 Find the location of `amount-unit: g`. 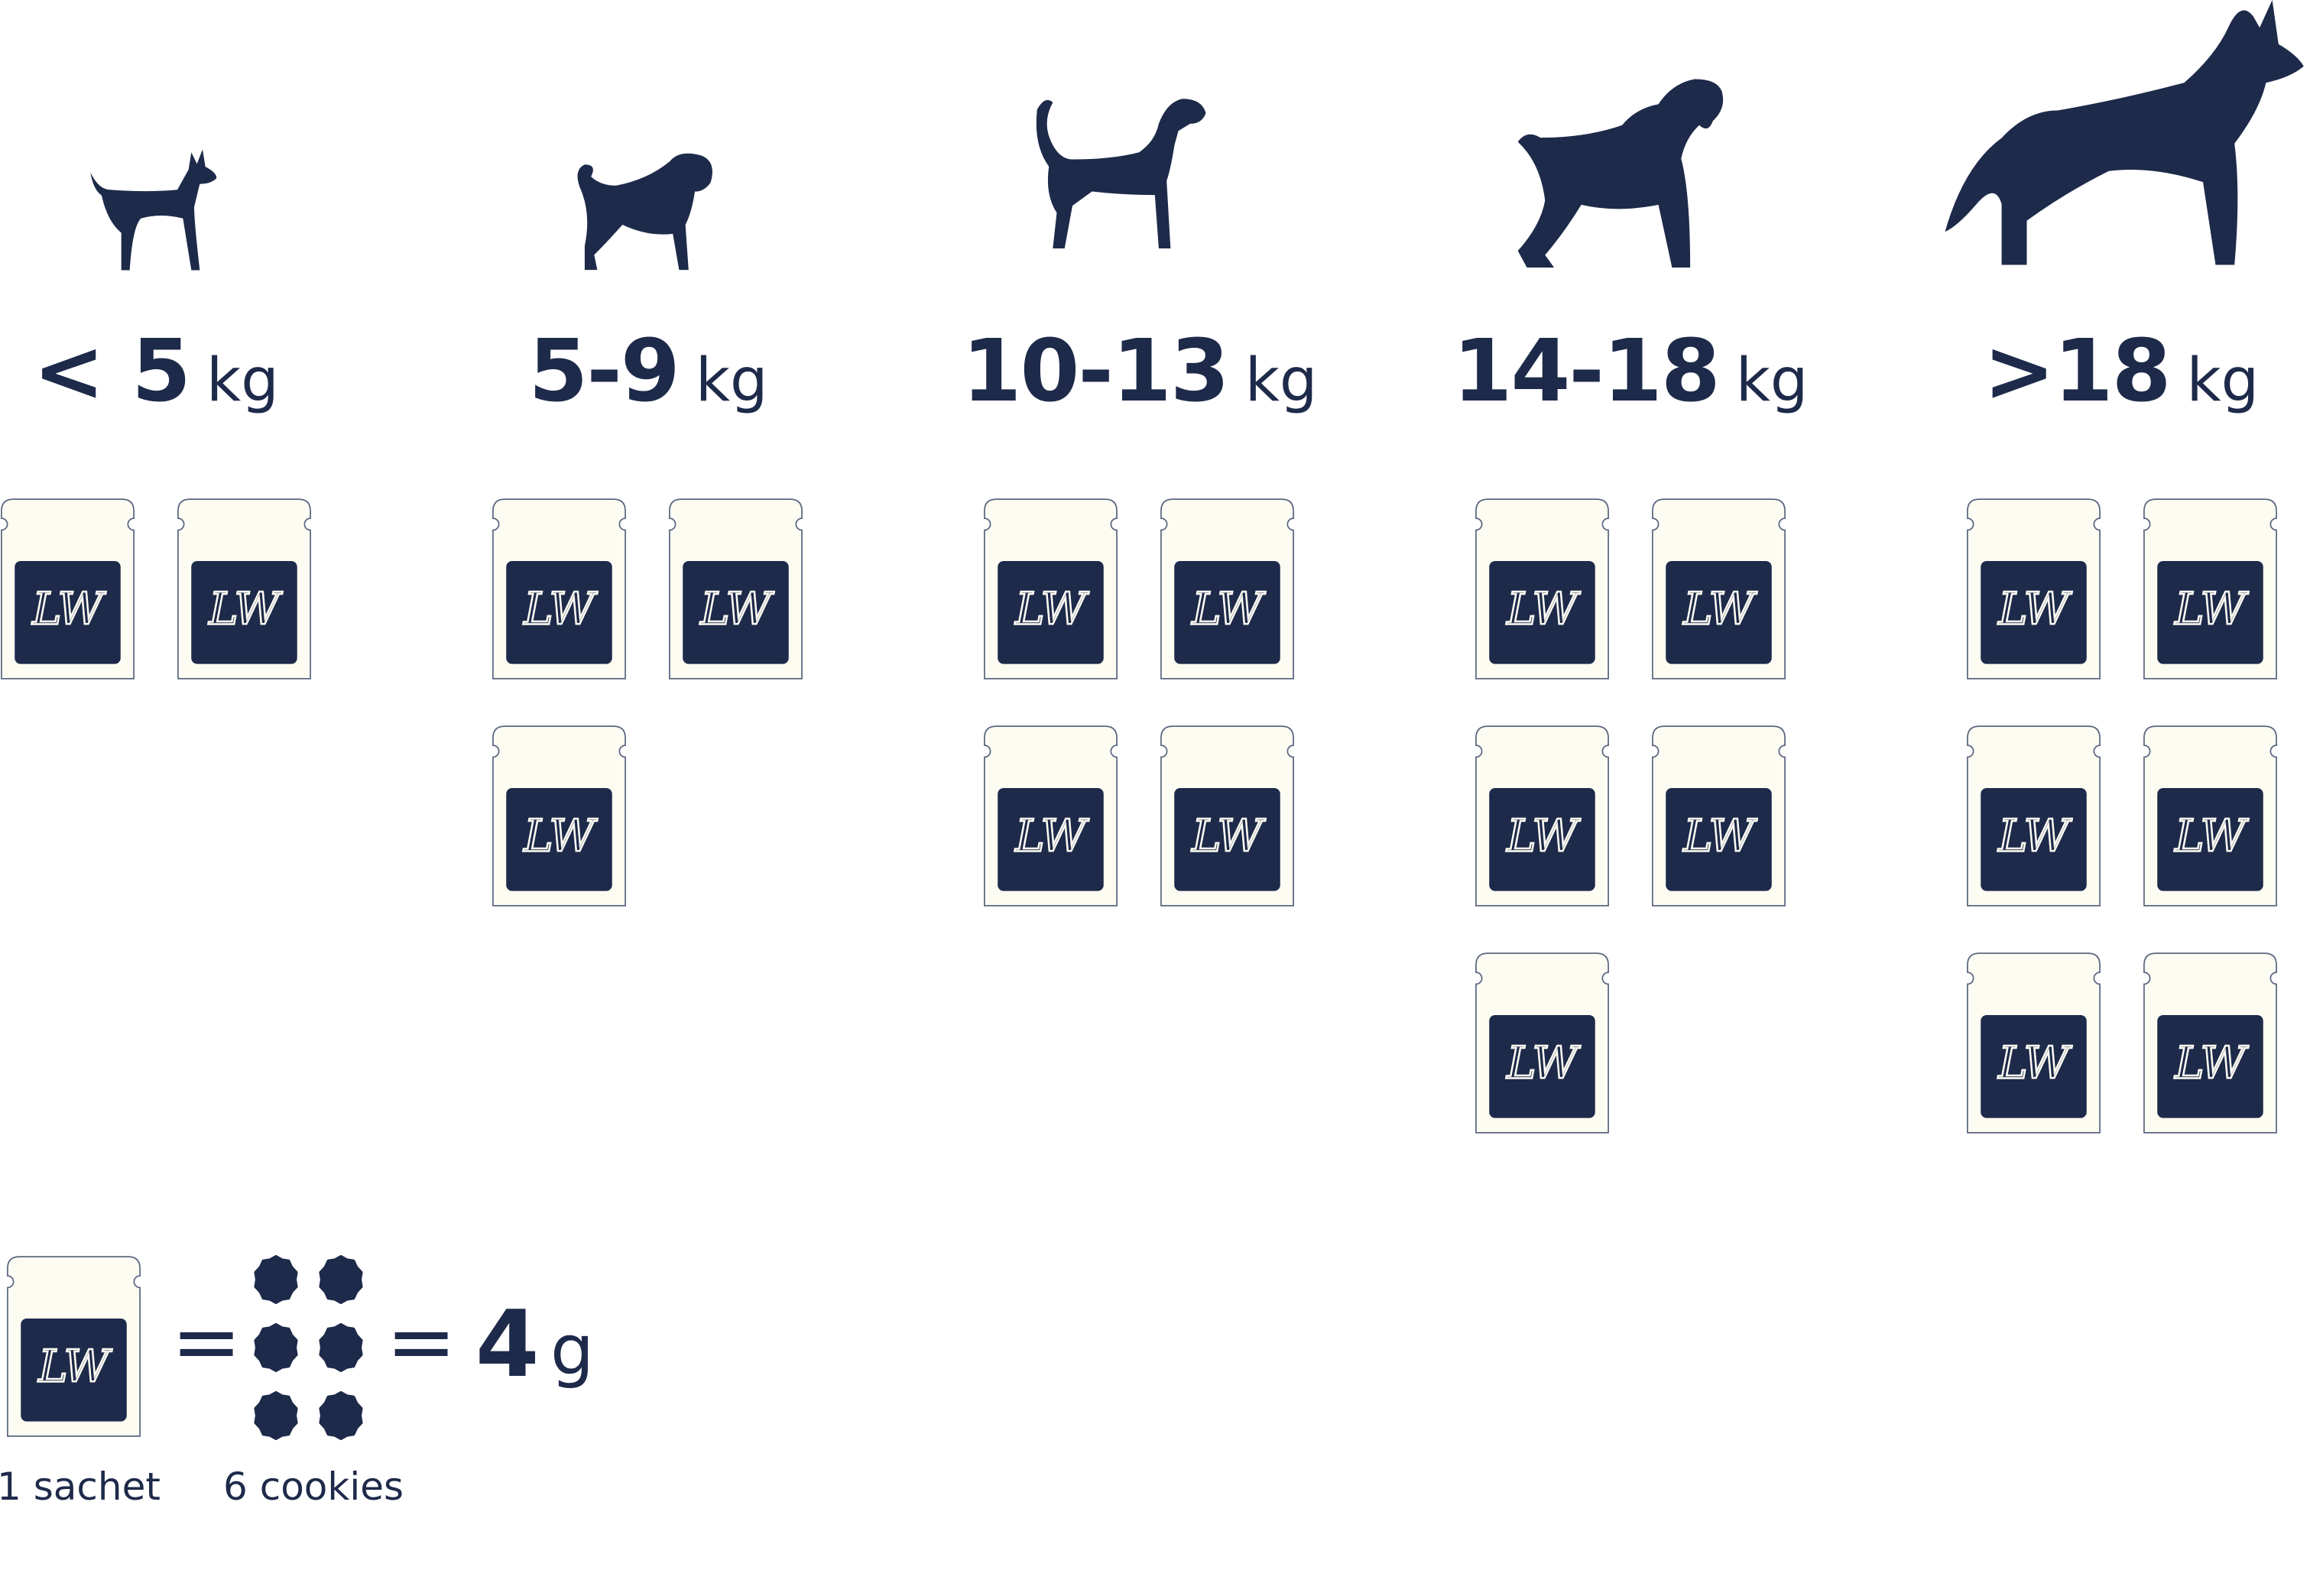

amount-unit: g is located at coordinates (572, 1350).